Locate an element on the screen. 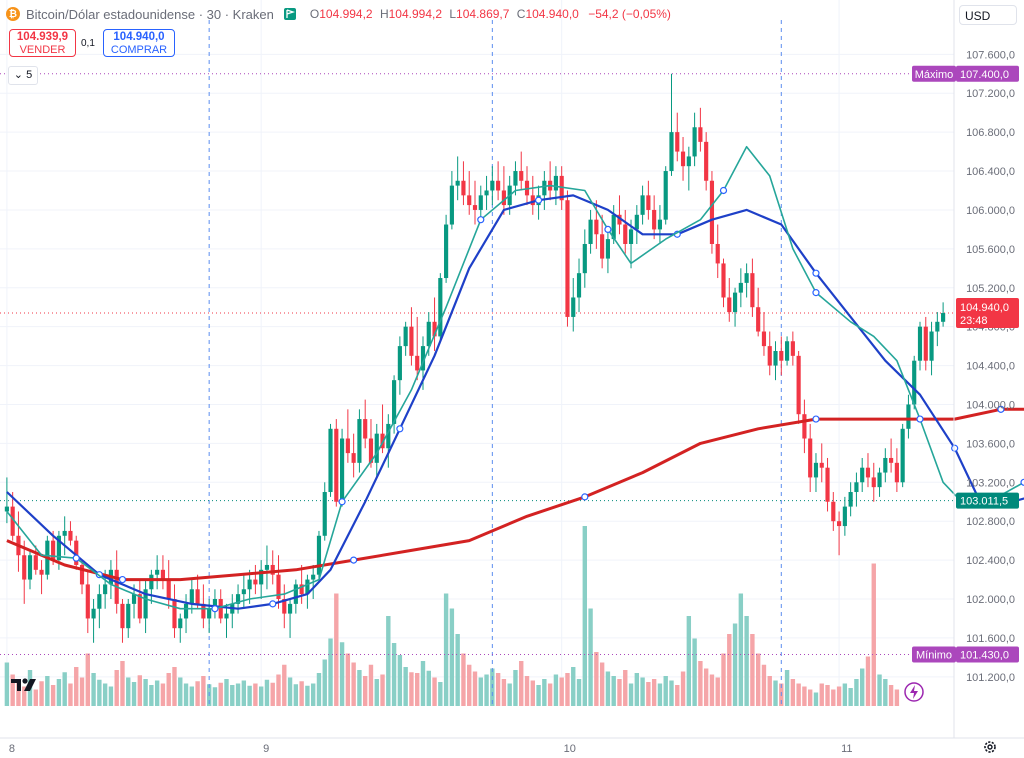  close-key: C is located at coordinates (521, 14).